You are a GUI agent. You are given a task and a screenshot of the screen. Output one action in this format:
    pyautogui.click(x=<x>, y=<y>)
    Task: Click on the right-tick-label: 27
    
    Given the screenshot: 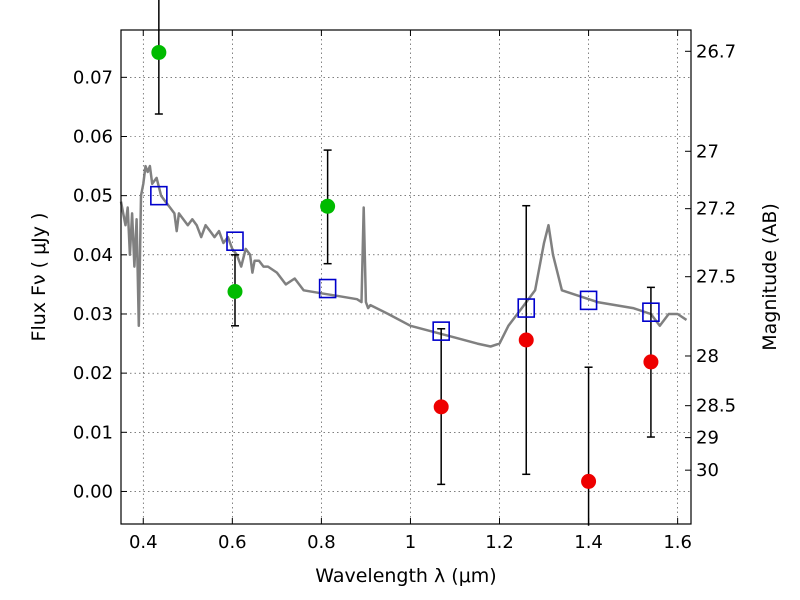 What is the action you would take?
    pyautogui.click(x=707, y=151)
    